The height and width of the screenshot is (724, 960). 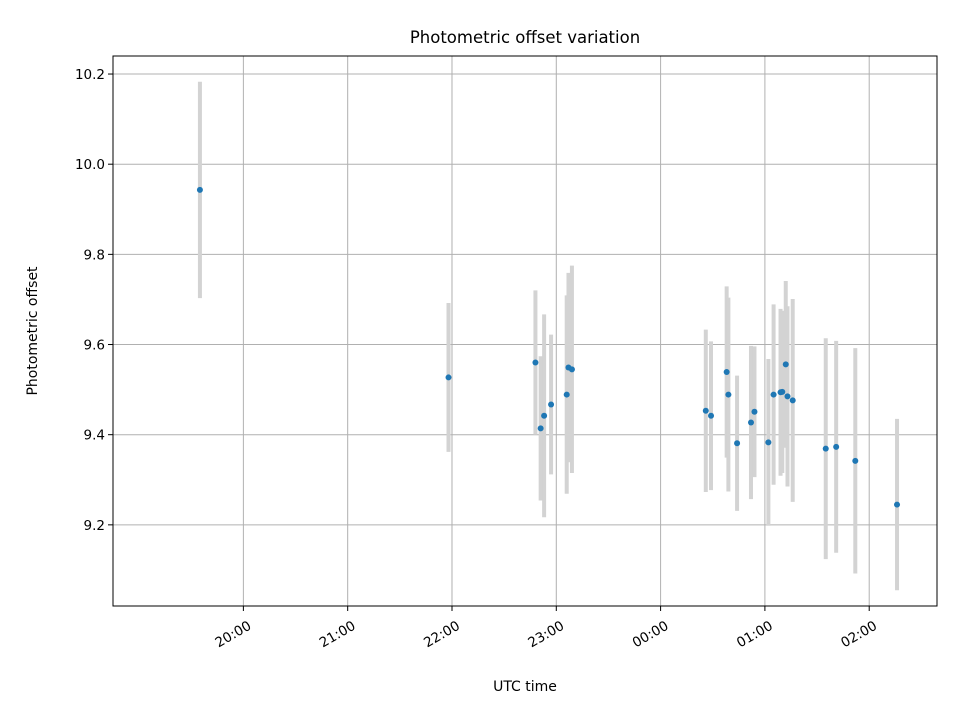 I want to click on chart-title: Photometric offset variation, so click(x=525, y=37).